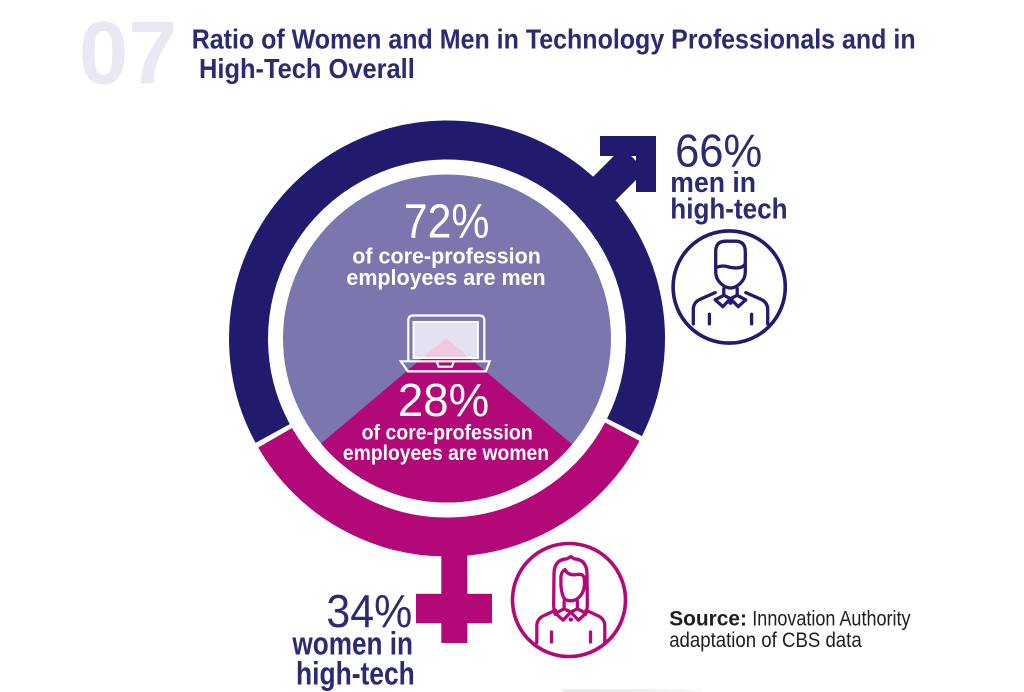  Describe the element at coordinates (369, 611) in the screenshot. I see `svg-text: 34%` at that location.